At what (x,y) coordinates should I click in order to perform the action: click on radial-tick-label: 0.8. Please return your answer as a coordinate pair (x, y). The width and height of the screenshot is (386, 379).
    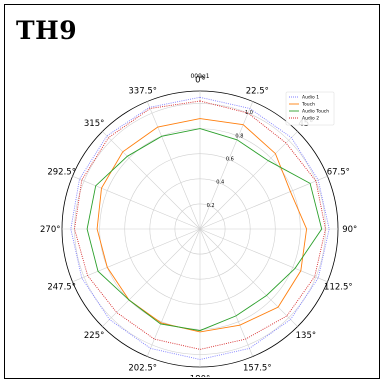
    Looking at the image, I should click on (239, 136).